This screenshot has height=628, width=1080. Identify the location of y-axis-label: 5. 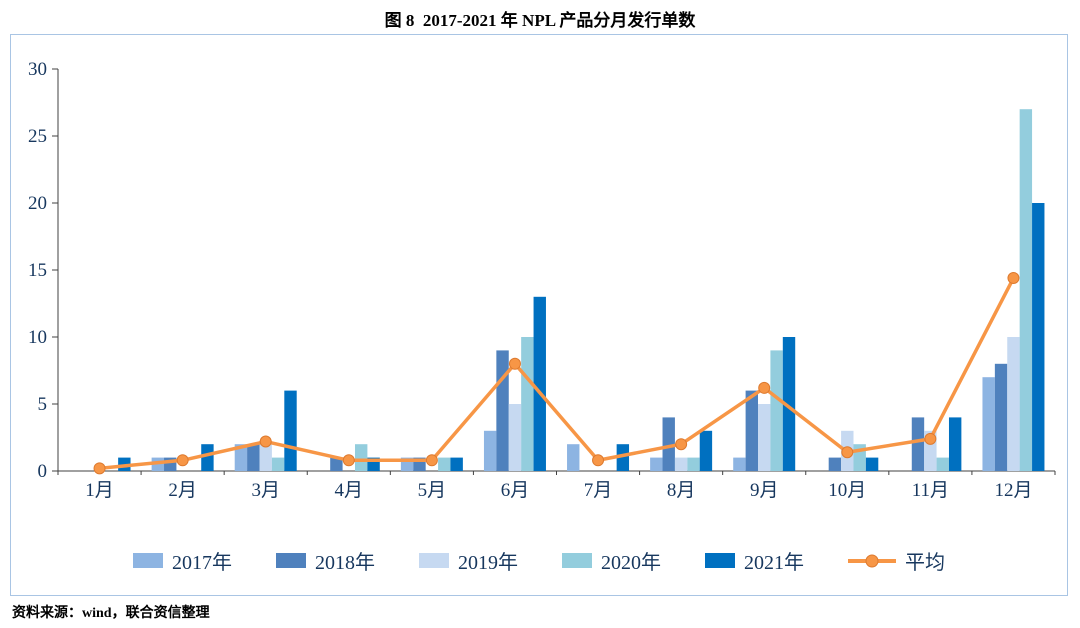
(43, 404).